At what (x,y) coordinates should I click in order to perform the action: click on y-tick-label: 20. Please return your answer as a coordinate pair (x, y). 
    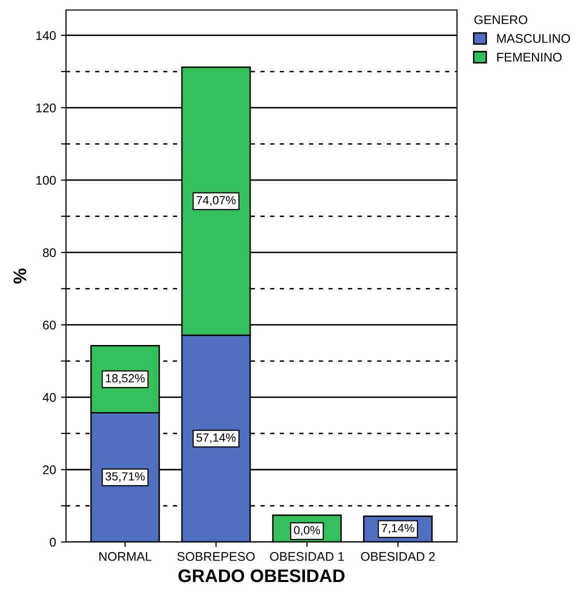
    Looking at the image, I should click on (49, 469).